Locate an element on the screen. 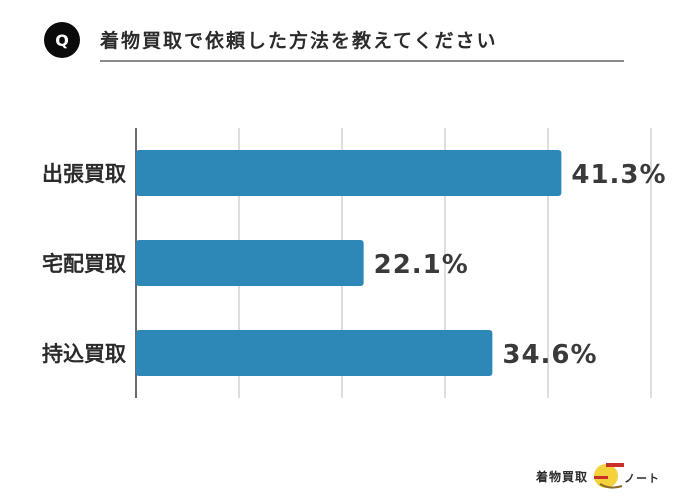  site-logo: 着物買取 ノート is located at coordinates (602, 477).